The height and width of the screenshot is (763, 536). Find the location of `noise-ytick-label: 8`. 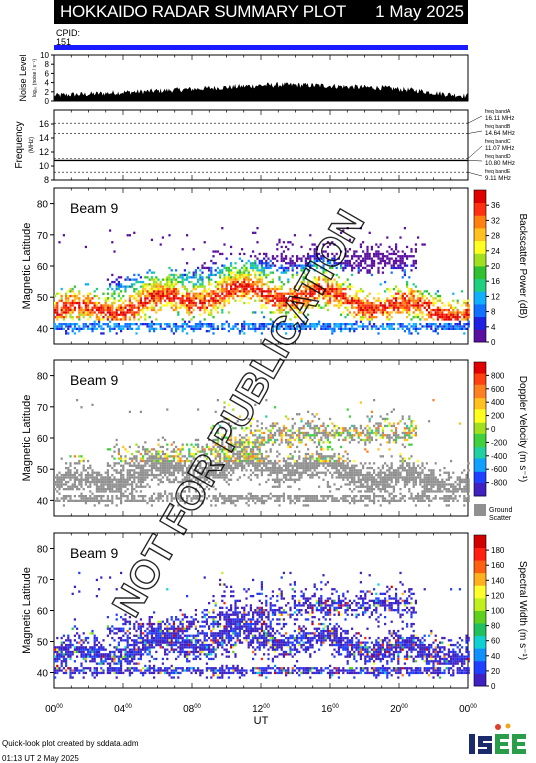

noise-ytick-label: 8 is located at coordinates (47, 64).